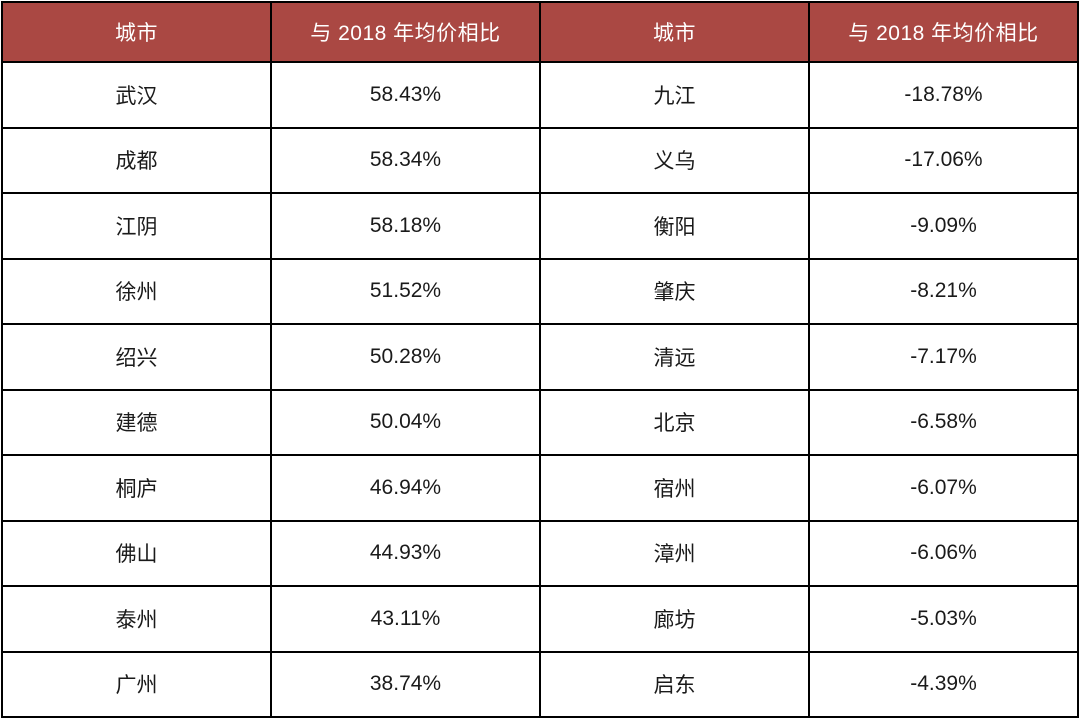  Describe the element at coordinates (674, 553) in the screenshot. I see `city-cell: 漳州` at that location.